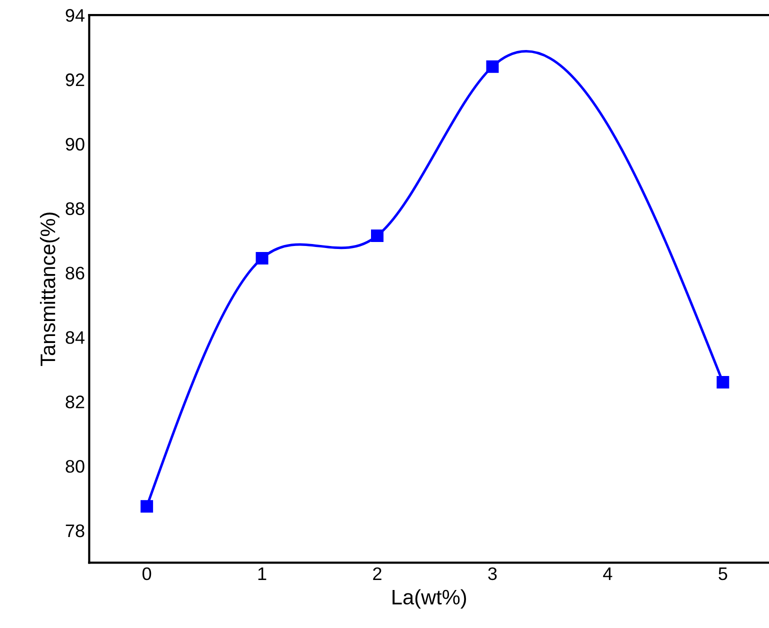 The width and height of the screenshot is (769, 628). I want to click on y-tick-label: 78, so click(75, 531).